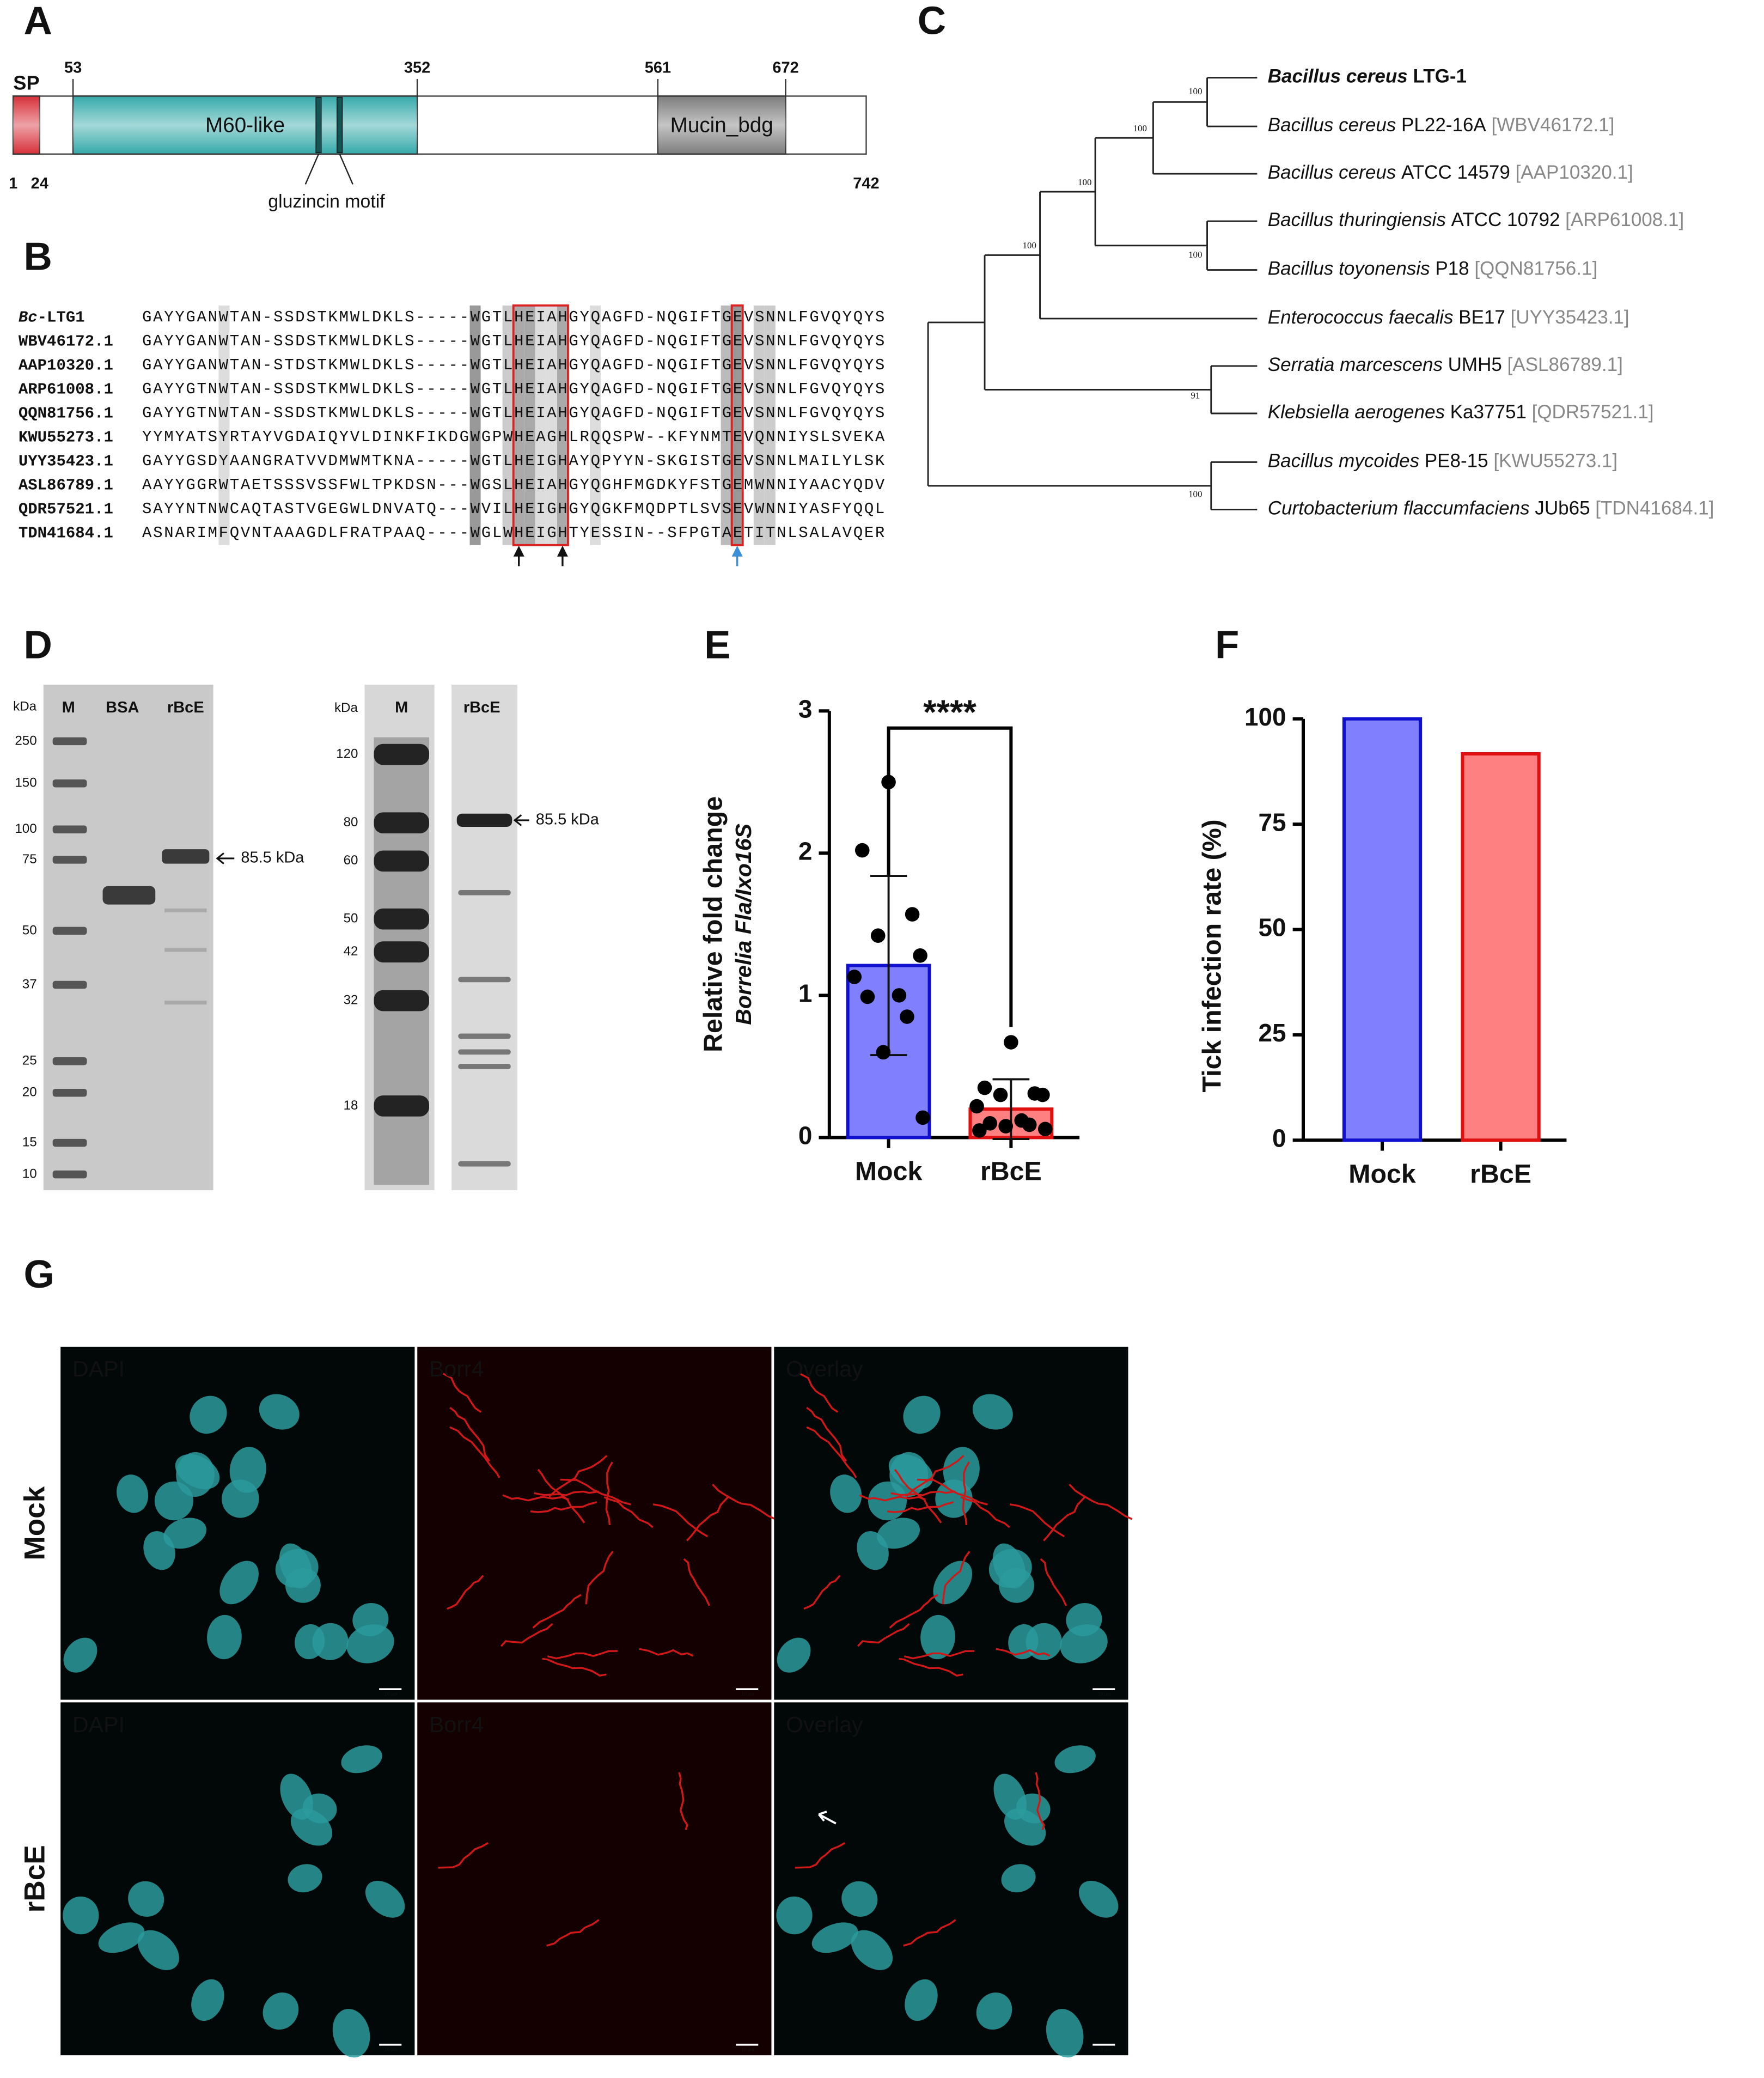 The width and height of the screenshot is (1764, 2078). What do you see at coordinates (889, 1171) in the screenshot?
I see `x-tick-label: Mock` at bounding box center [889, 1171].